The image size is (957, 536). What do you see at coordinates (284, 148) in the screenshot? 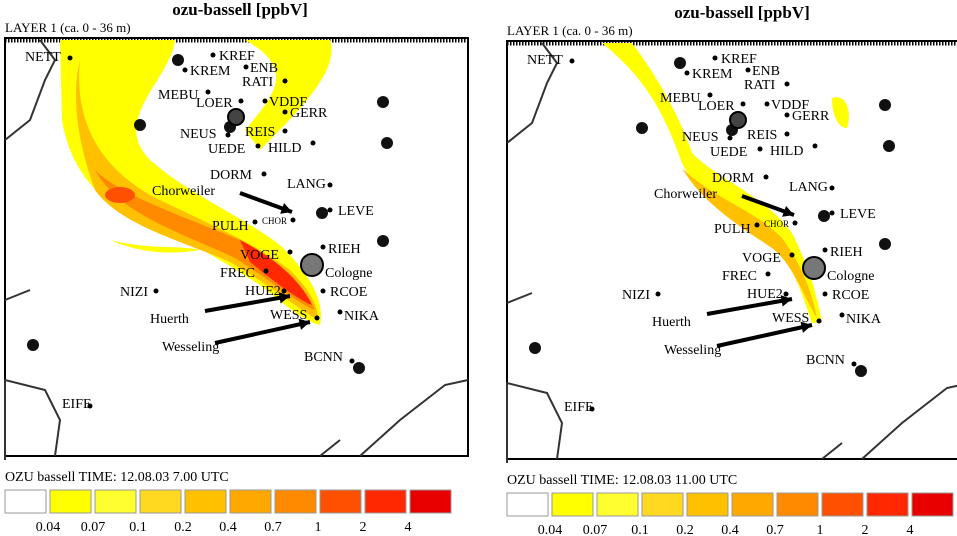
I see `station-label: HILD` at bounding box center [284, 148].